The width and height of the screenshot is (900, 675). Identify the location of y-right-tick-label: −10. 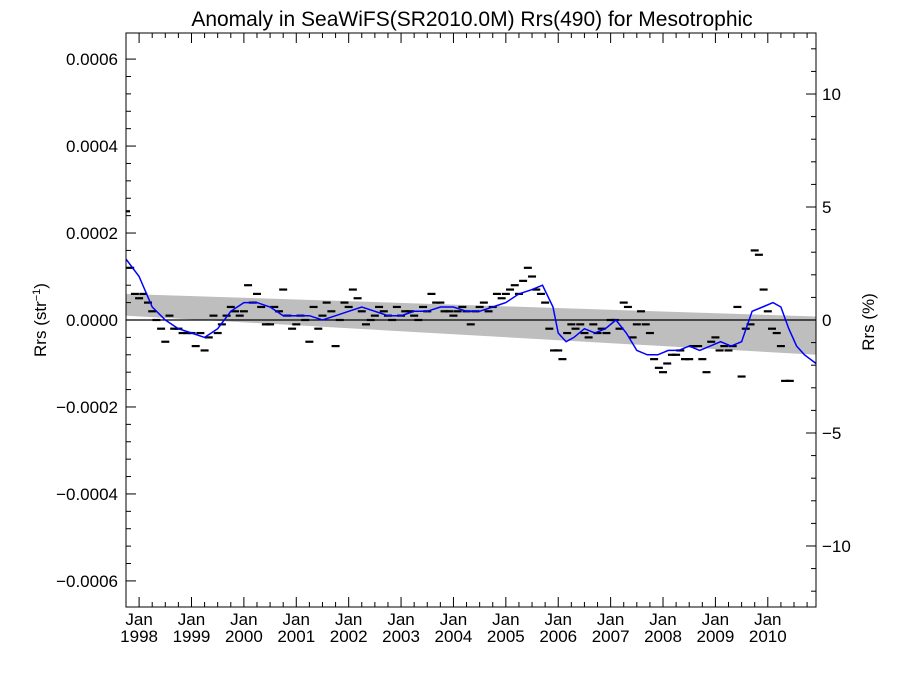
(836, 546).